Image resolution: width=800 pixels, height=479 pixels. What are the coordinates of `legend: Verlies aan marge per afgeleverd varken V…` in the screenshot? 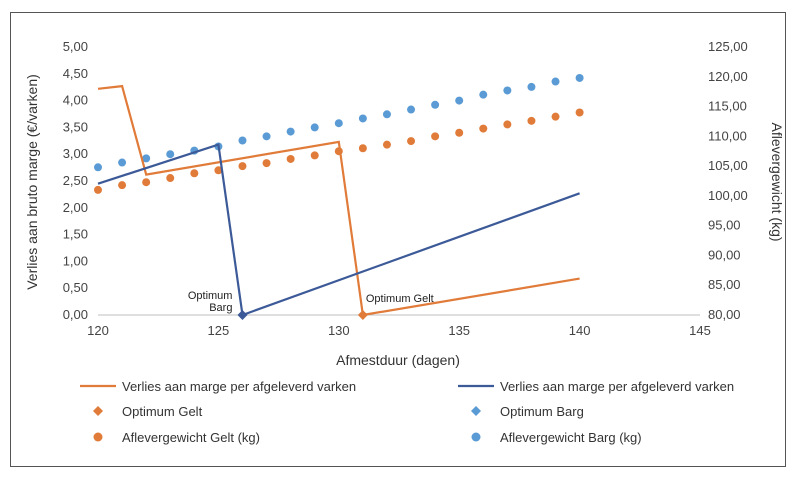 It's located at (407, 412).